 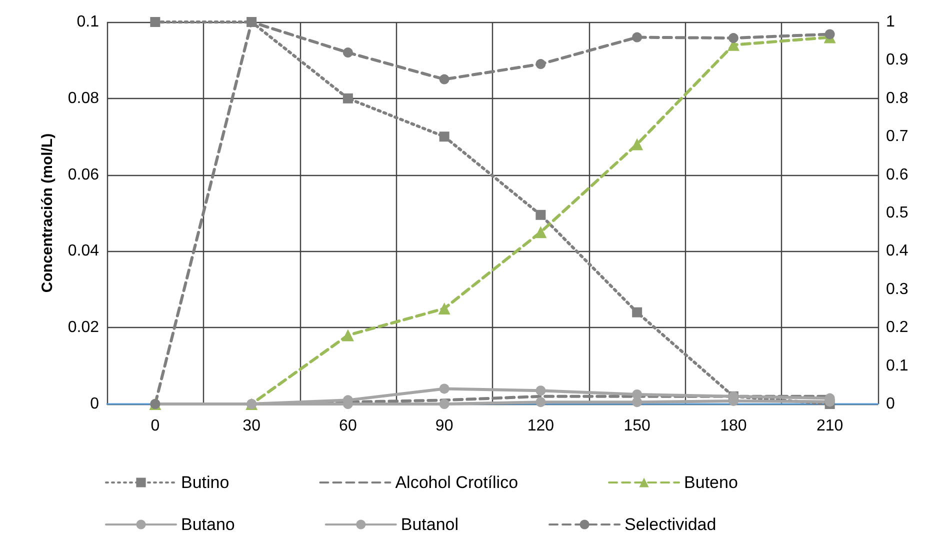 I want to click on legend-label: Alcohol Crotílico, so click(x=456, y=482).